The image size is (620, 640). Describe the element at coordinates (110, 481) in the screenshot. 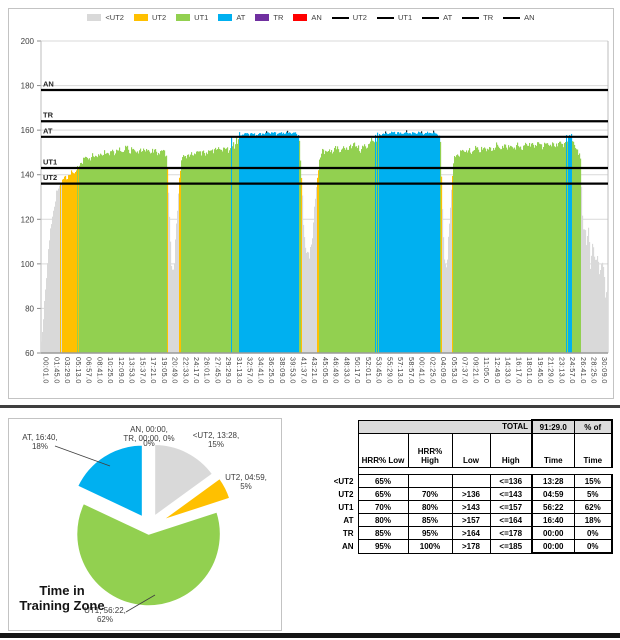

I see `pie-slice-at` at that location.